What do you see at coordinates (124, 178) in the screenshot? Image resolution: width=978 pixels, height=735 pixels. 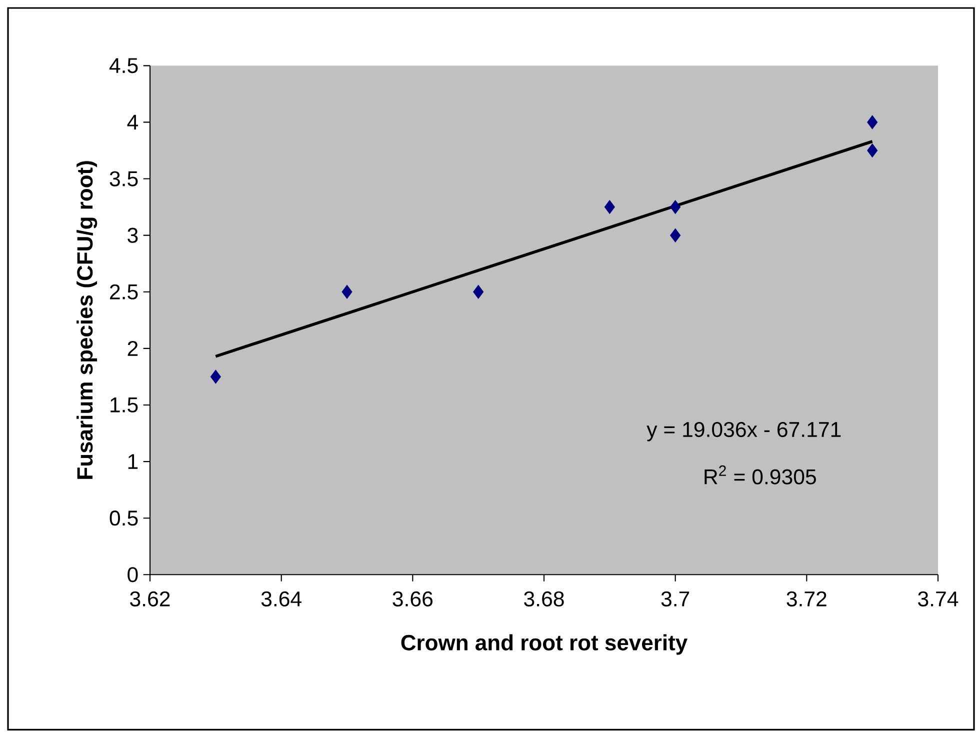 I see `y-tick-label: 3.5` at bounding box center [124, 178].